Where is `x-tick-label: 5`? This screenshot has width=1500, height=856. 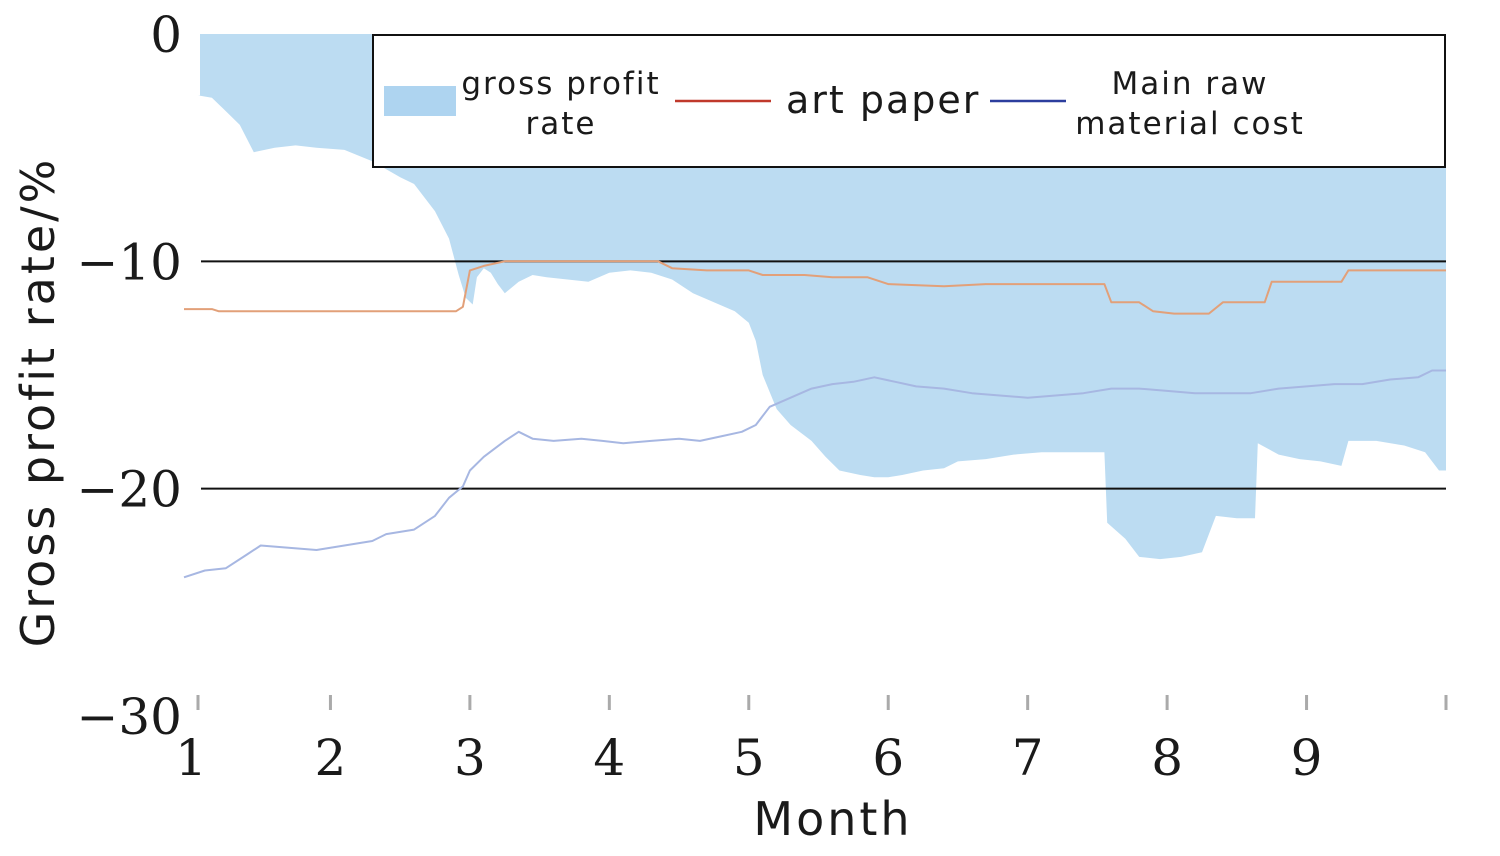 x-tick-label: 5 is located at coordinates (749, 758).